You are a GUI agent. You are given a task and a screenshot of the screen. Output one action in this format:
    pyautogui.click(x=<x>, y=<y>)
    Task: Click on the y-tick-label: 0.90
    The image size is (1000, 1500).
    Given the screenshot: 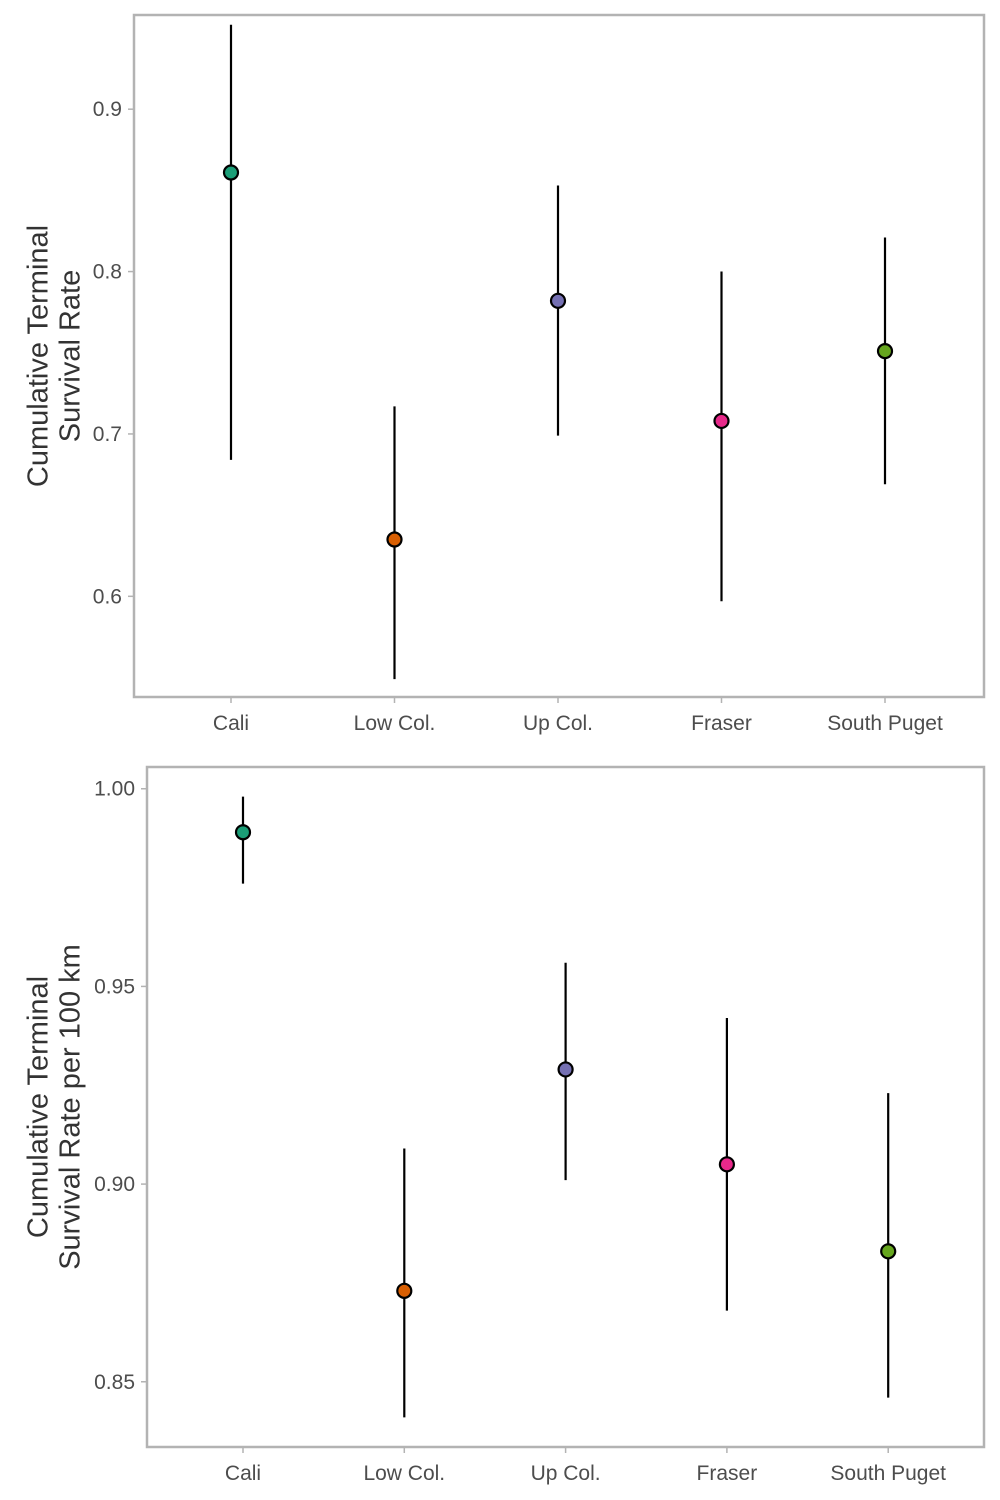 What is the action you would take?
    pyautogui.click(x=114, y=1184)
    